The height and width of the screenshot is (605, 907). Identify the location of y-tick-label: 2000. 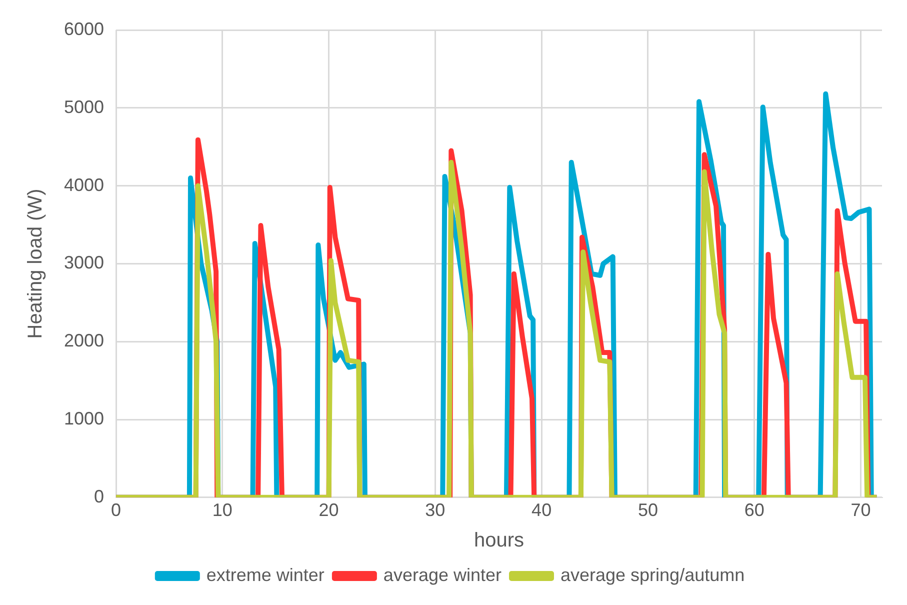
(84, 340).